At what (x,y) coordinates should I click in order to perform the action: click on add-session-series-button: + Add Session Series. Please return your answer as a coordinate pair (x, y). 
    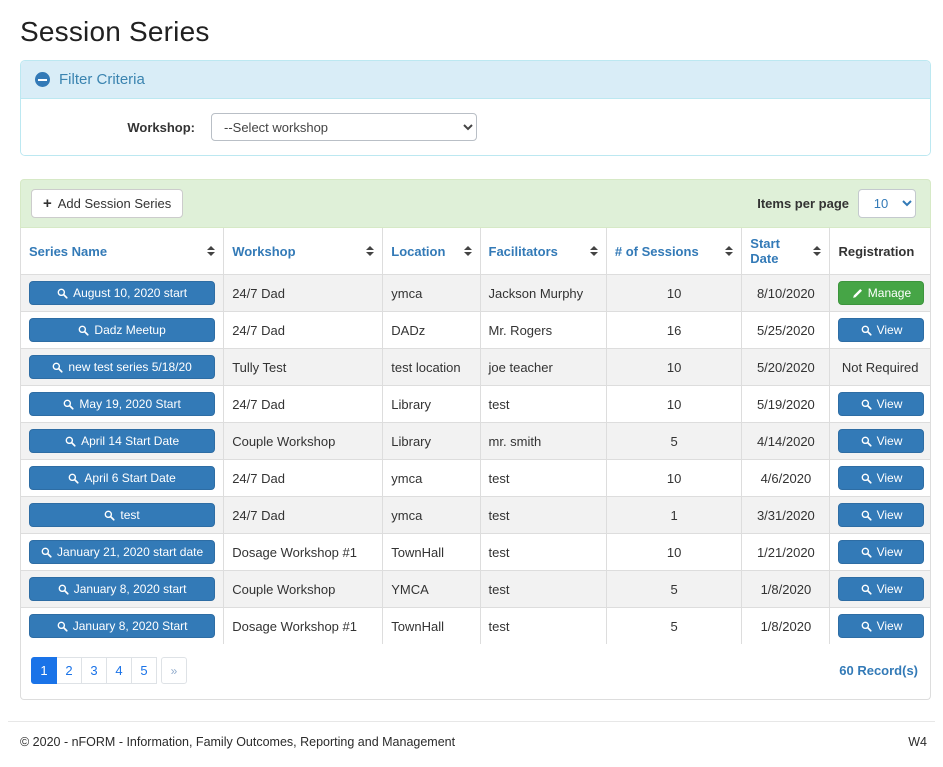
    Looking at the image, I should click on (107, 203).